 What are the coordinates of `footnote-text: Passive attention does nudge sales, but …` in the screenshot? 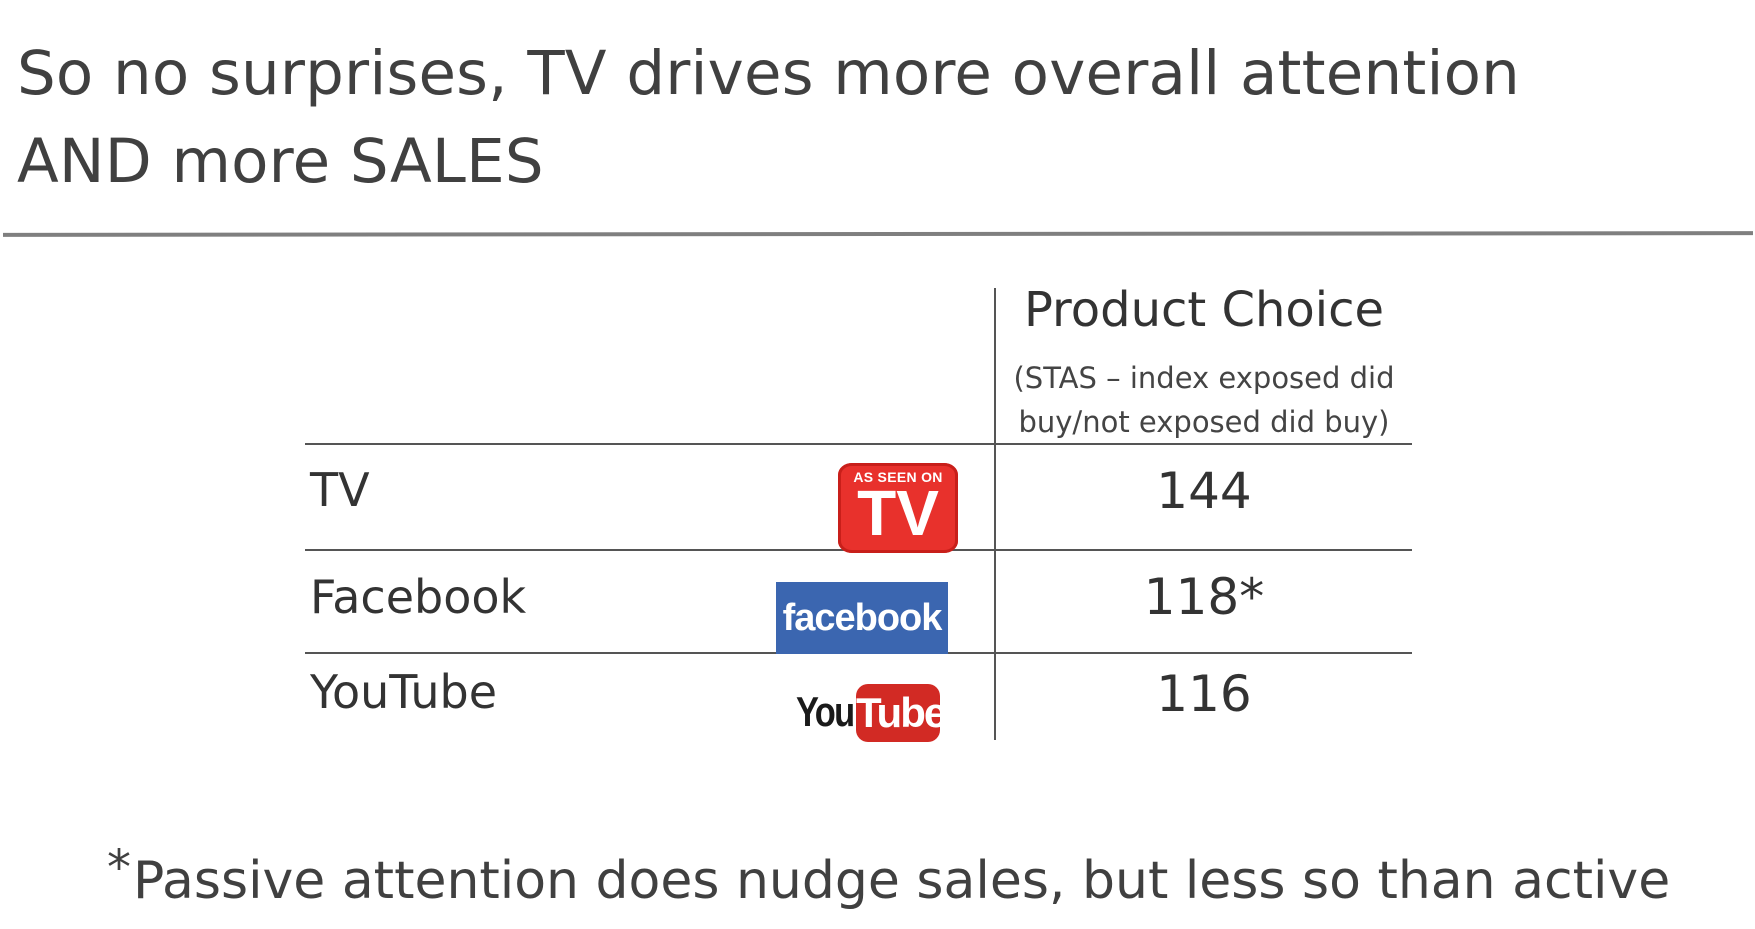 It's located at (902, 881).